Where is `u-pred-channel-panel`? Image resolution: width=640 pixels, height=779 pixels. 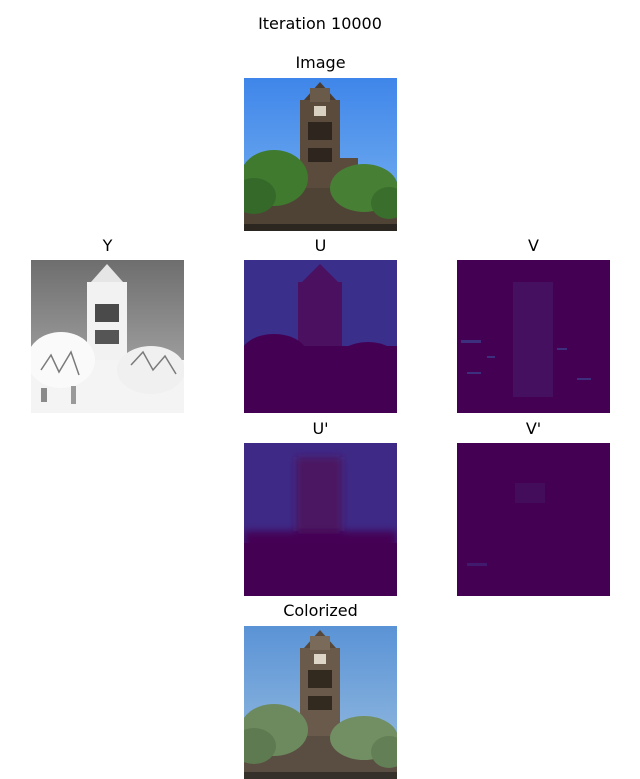 u-pred-channel-panel is located at coordinates (320, 519).